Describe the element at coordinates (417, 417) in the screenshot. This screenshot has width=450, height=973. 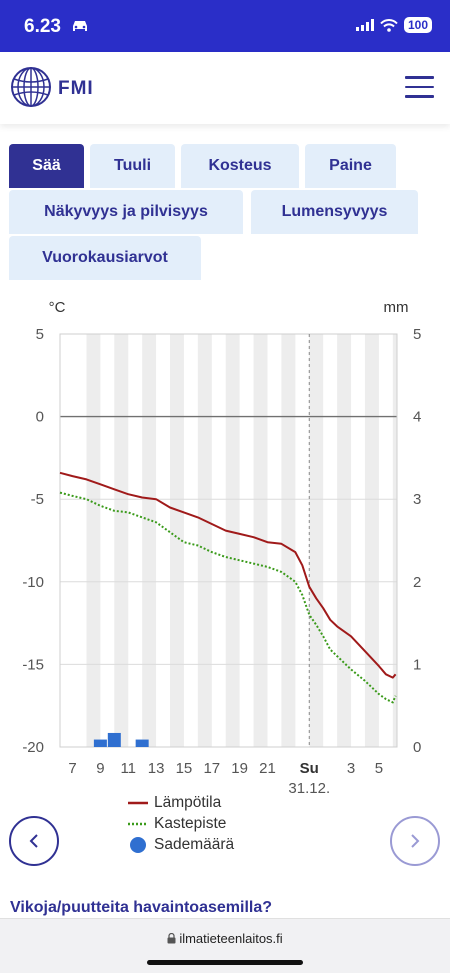
I see `y-right-tick-label: 4` at that location.